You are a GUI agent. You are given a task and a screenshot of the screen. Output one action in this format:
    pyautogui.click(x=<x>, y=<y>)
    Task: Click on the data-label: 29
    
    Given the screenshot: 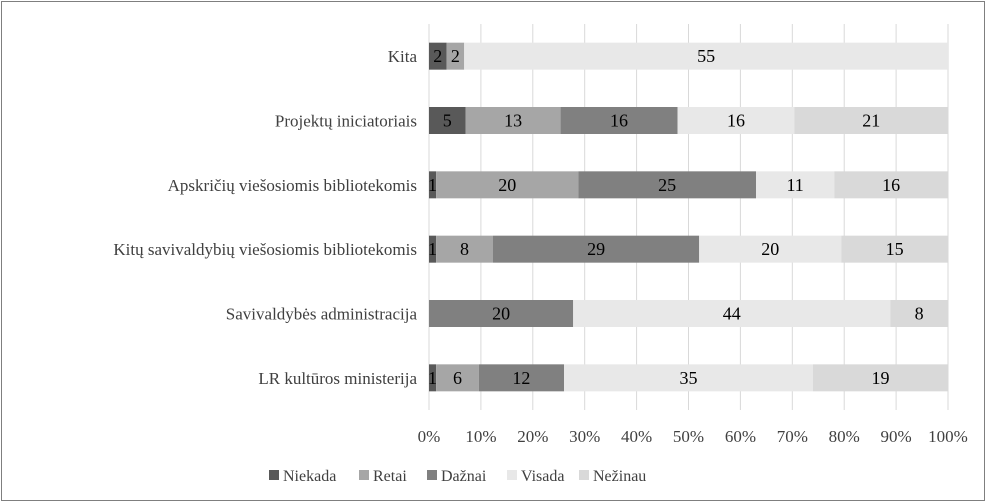 What is the action you would take?
    pyautogui.click(x=596, y=249)
    